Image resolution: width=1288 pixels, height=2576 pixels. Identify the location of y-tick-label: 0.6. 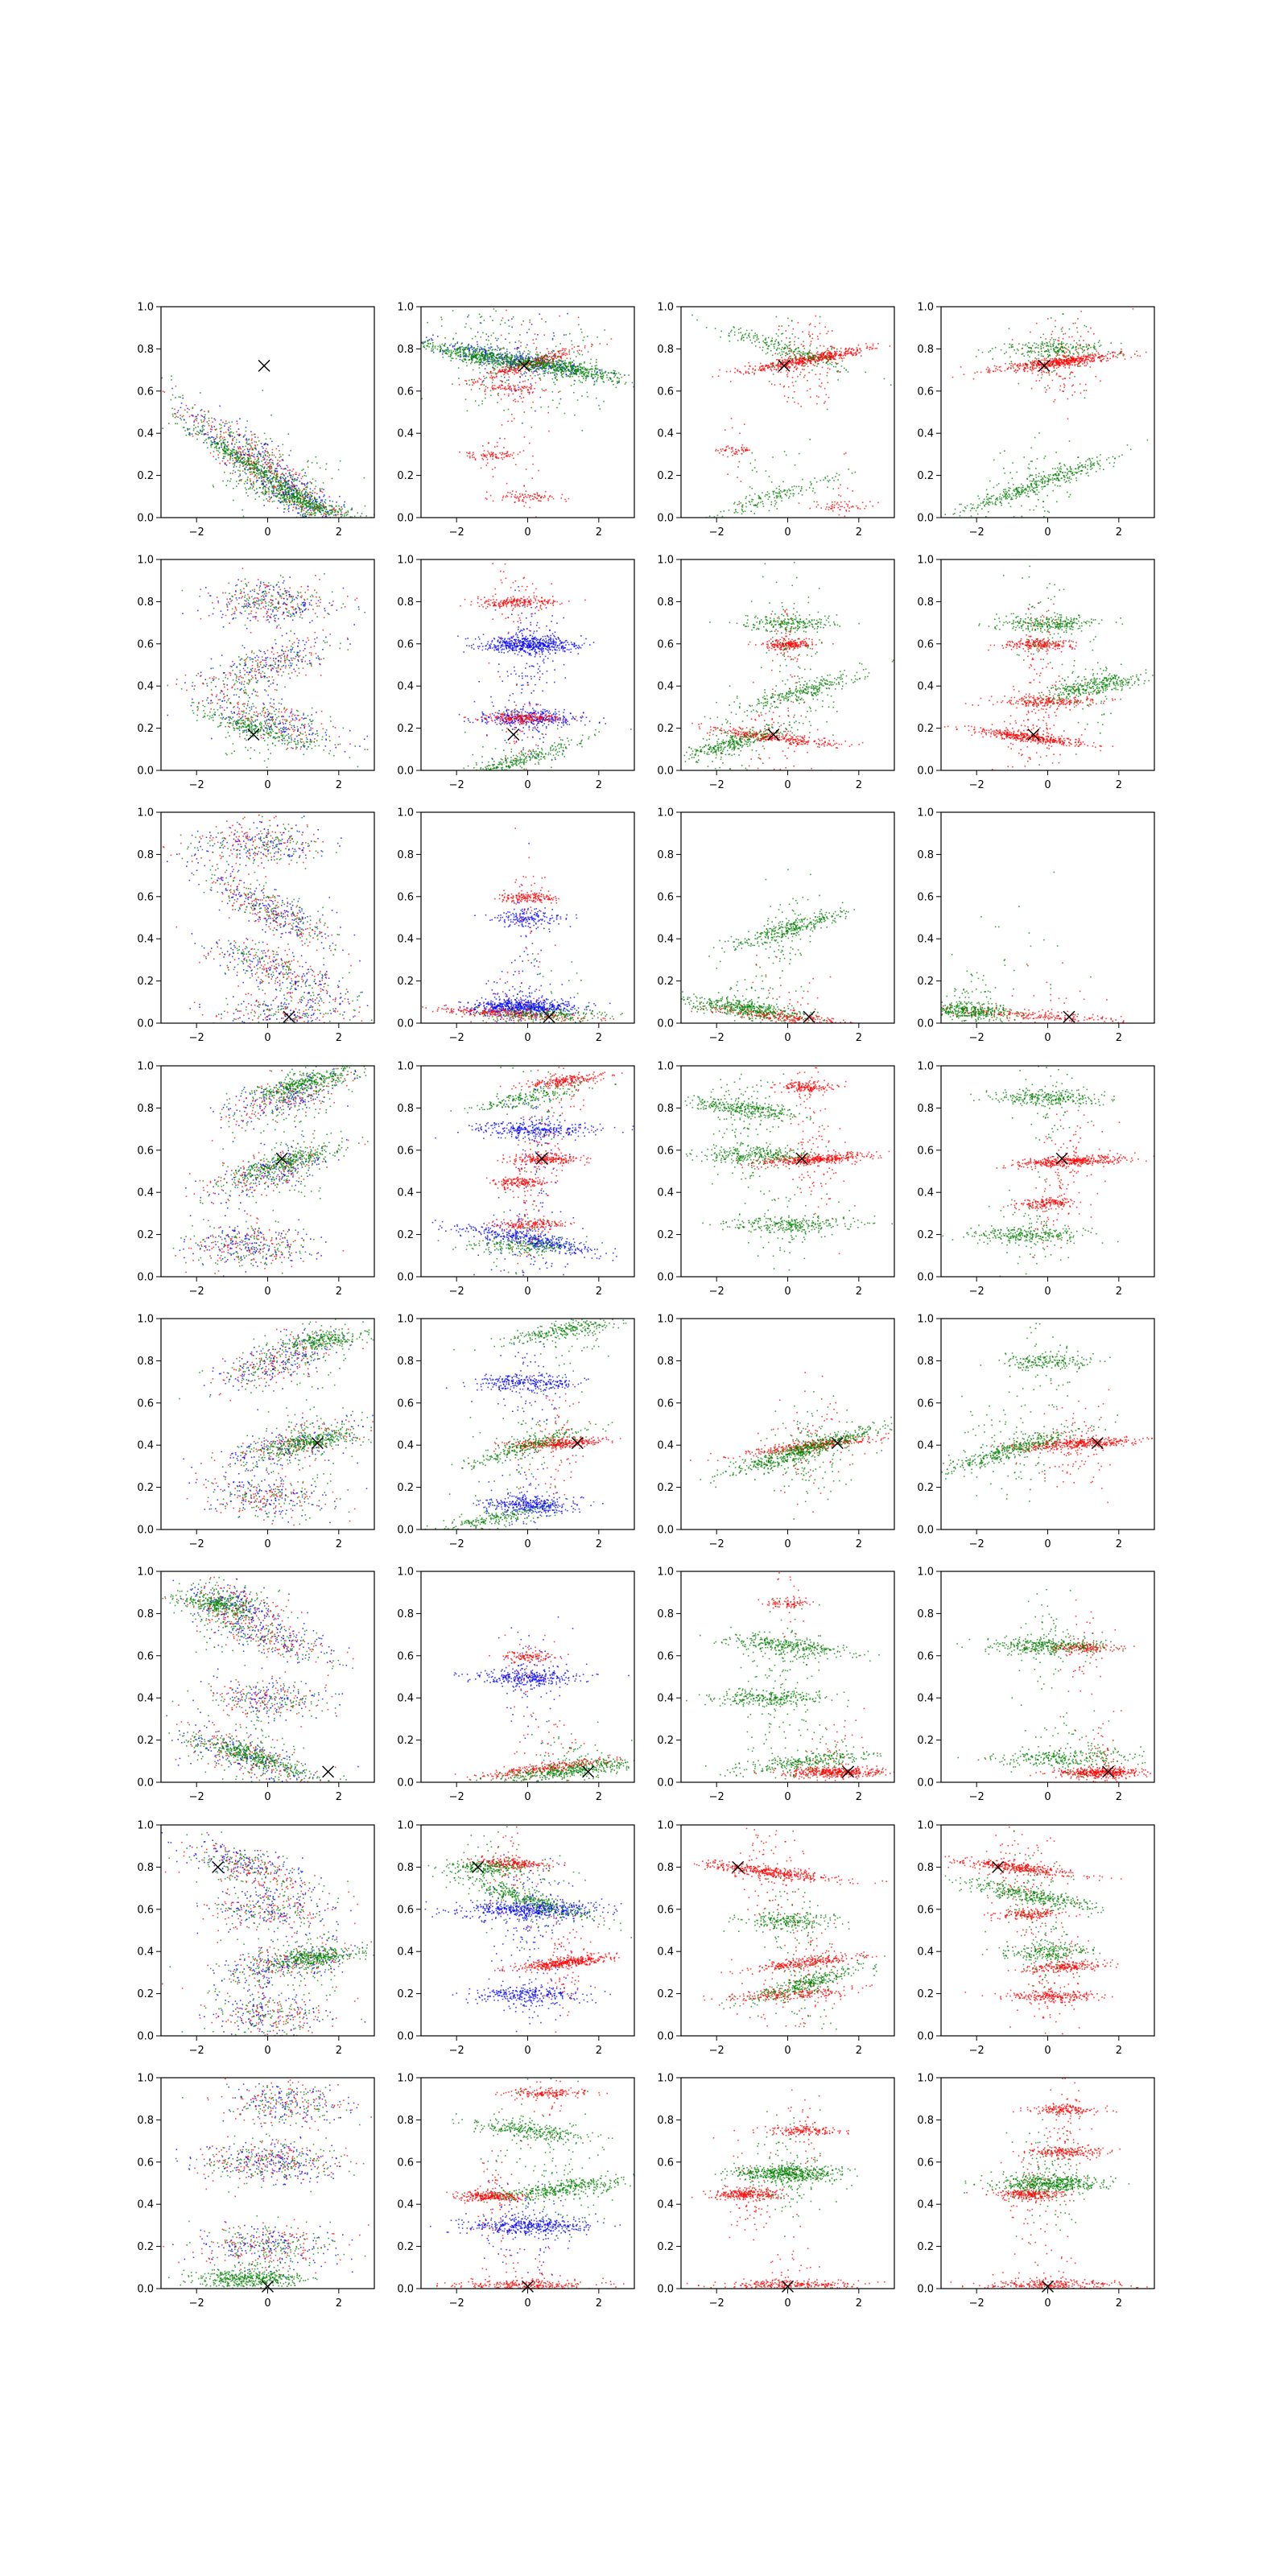
(145, 392).